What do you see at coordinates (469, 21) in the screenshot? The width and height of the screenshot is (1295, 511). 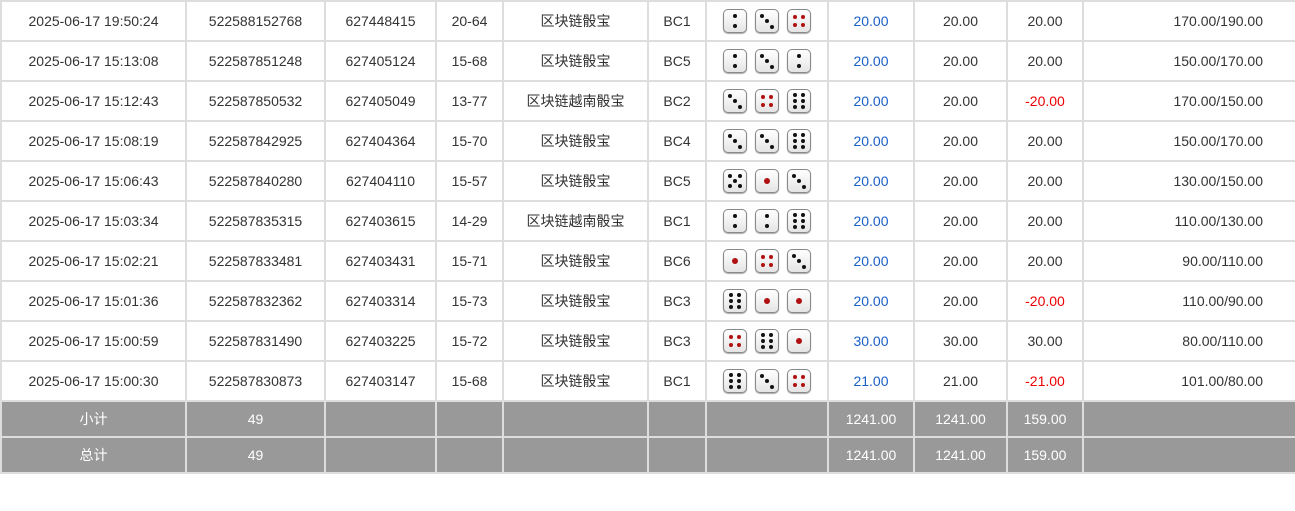 I see `table-number: 20-64` at bounding box center [469, 21].